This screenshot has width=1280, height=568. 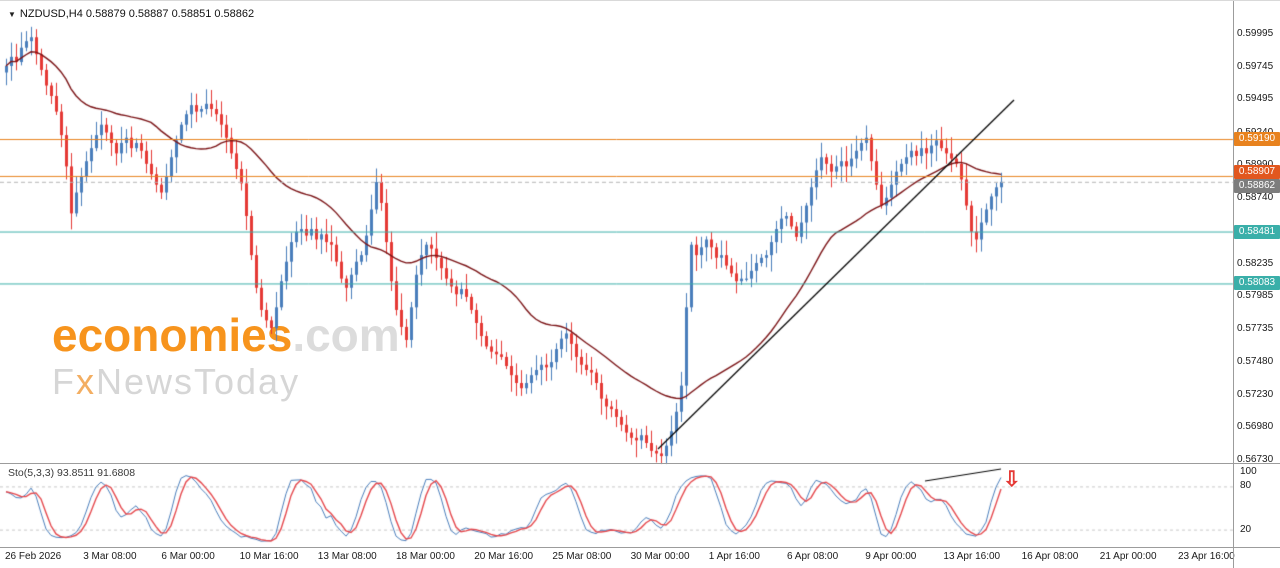 What do you see at coordinates (1050, 556) in the screenshot?
I see `time-axis-label: 16 Apr 08:00` at bounding box center [1050, 556].